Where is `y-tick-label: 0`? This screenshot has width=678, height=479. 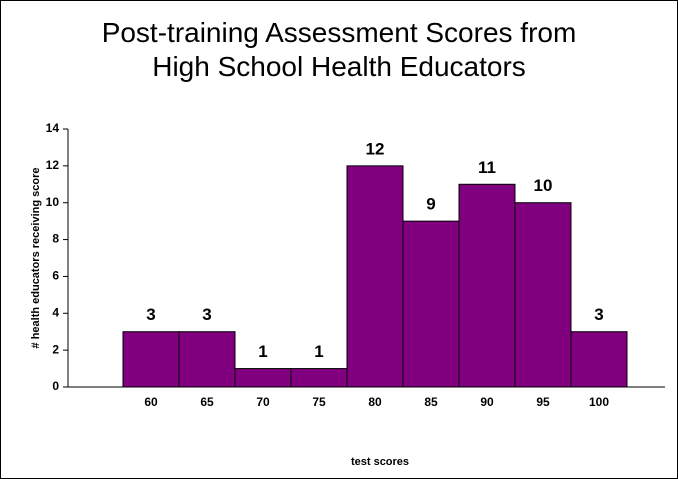 y-tick-label: 0 is located at coordinates (55, 386).